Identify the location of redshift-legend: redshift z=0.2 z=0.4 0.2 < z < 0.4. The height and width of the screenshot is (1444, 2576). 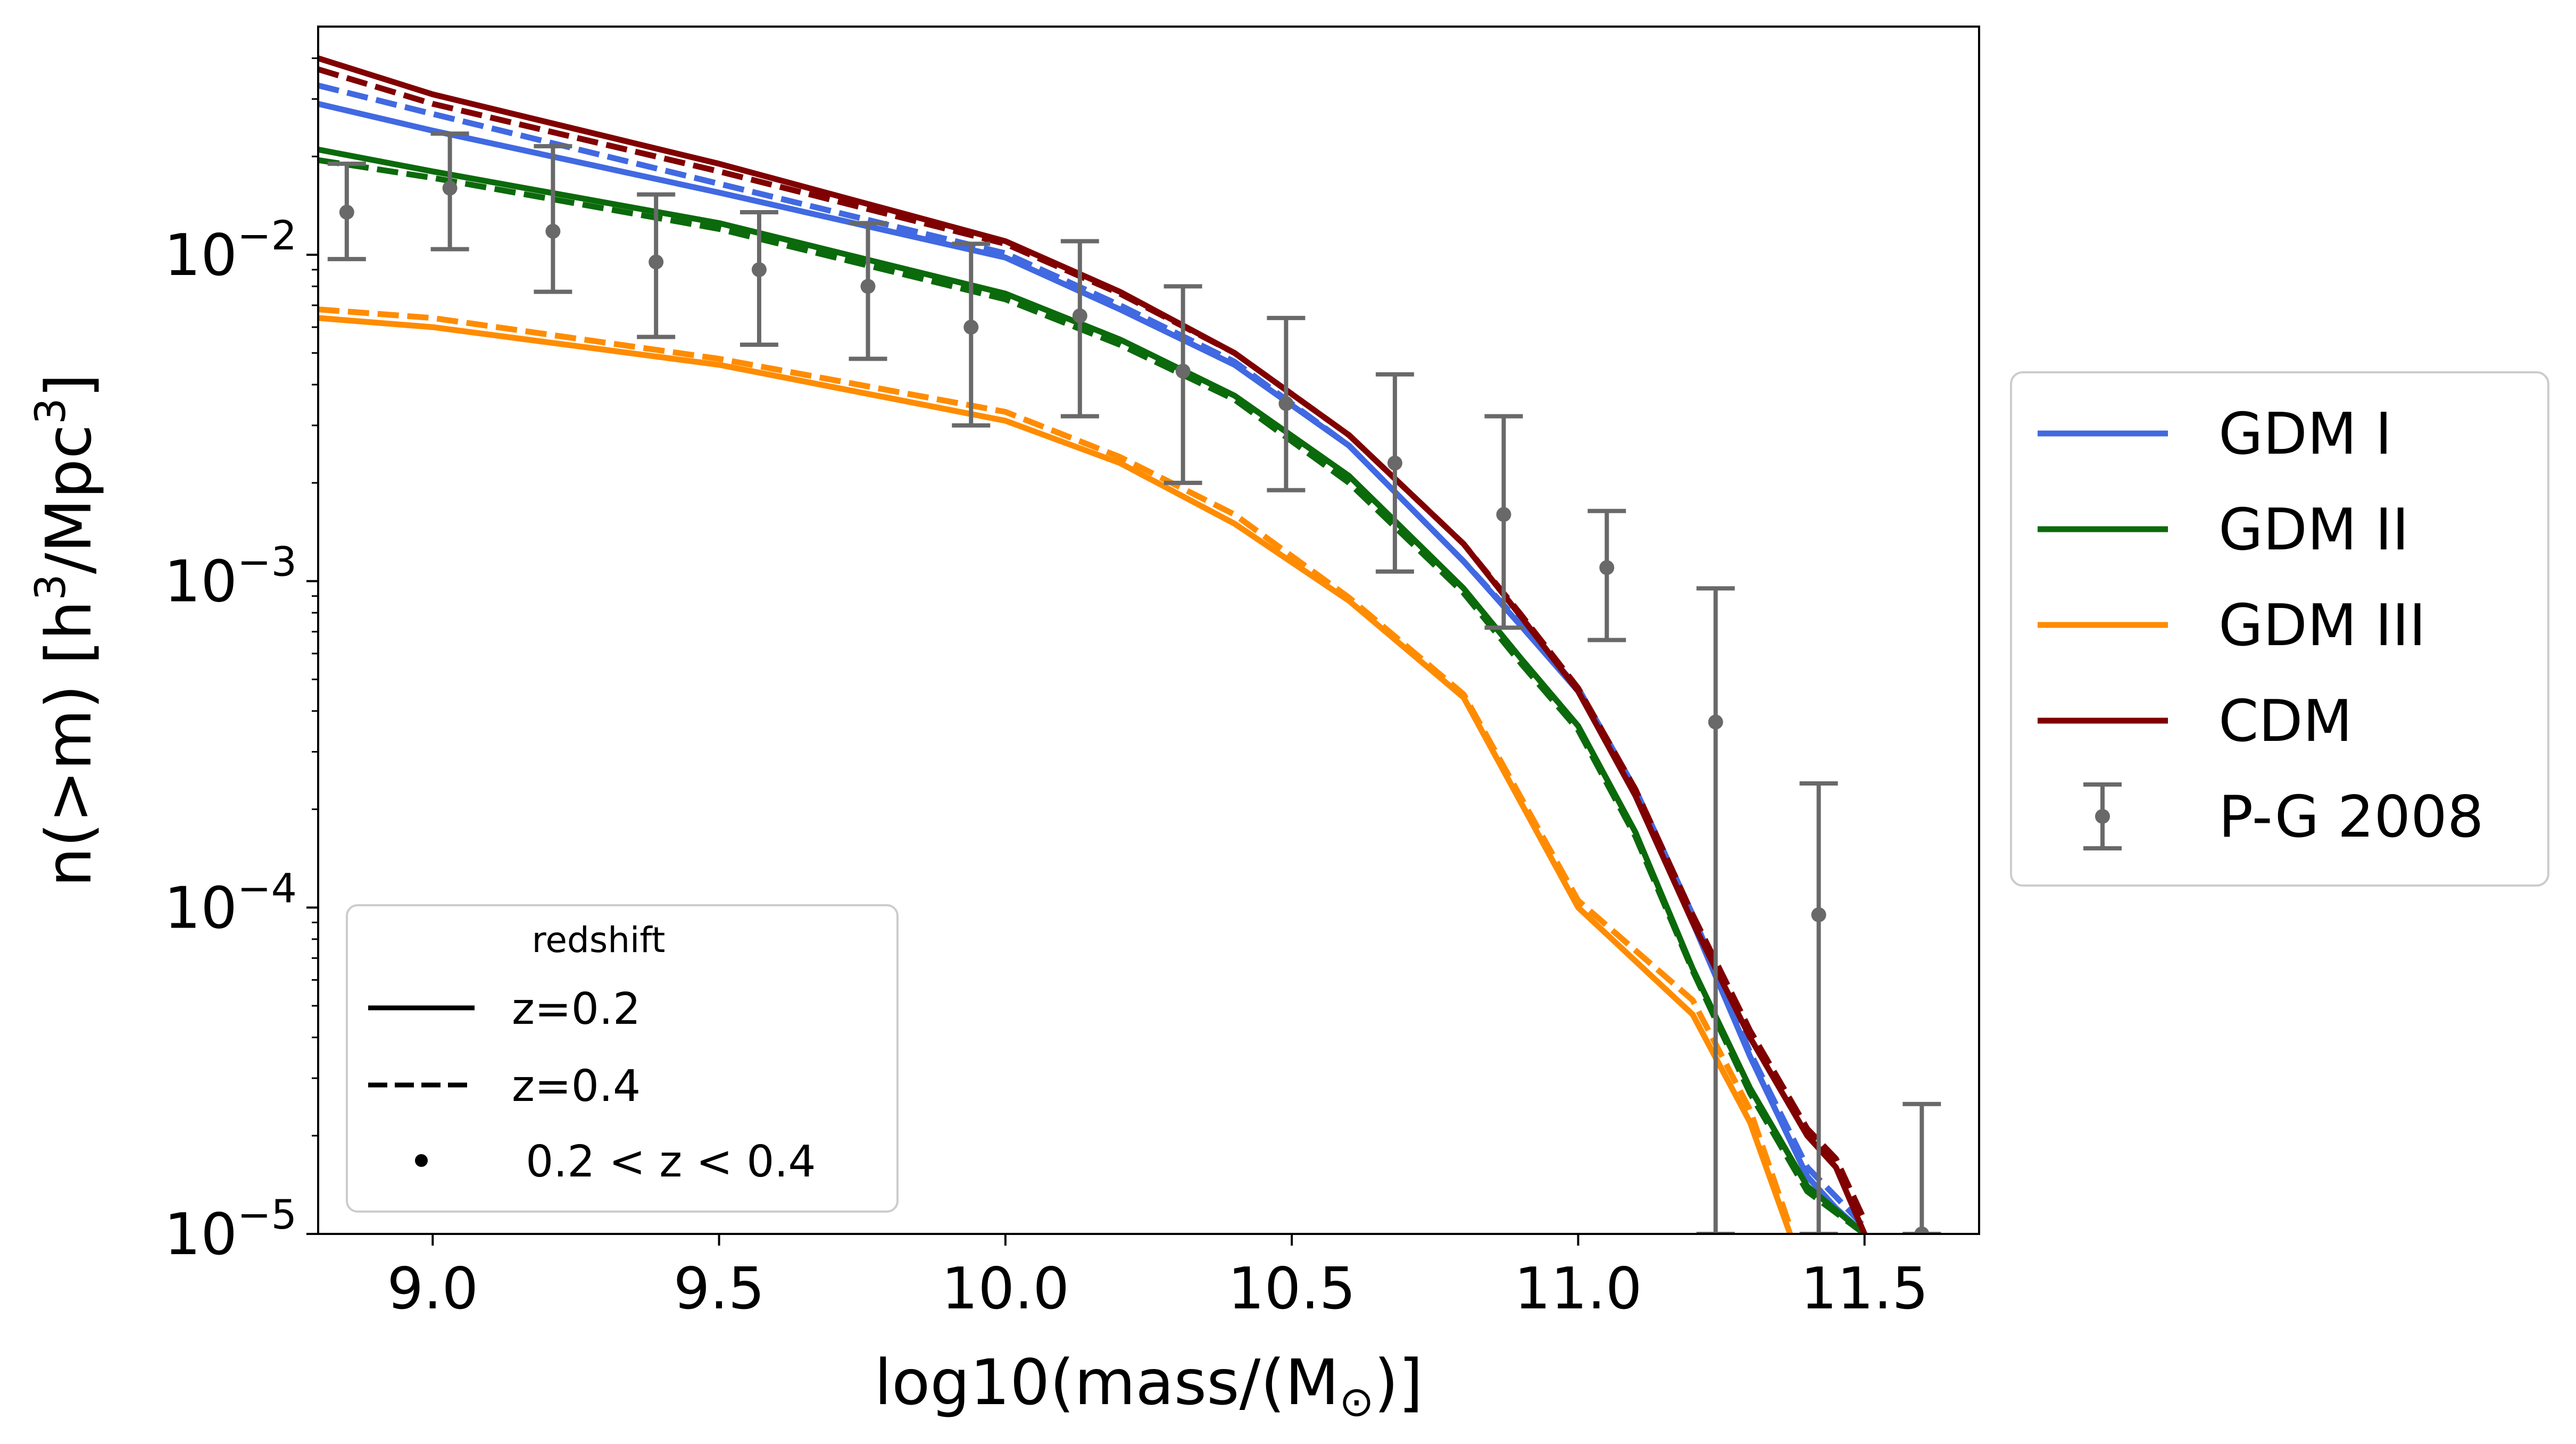
(623, 1059).